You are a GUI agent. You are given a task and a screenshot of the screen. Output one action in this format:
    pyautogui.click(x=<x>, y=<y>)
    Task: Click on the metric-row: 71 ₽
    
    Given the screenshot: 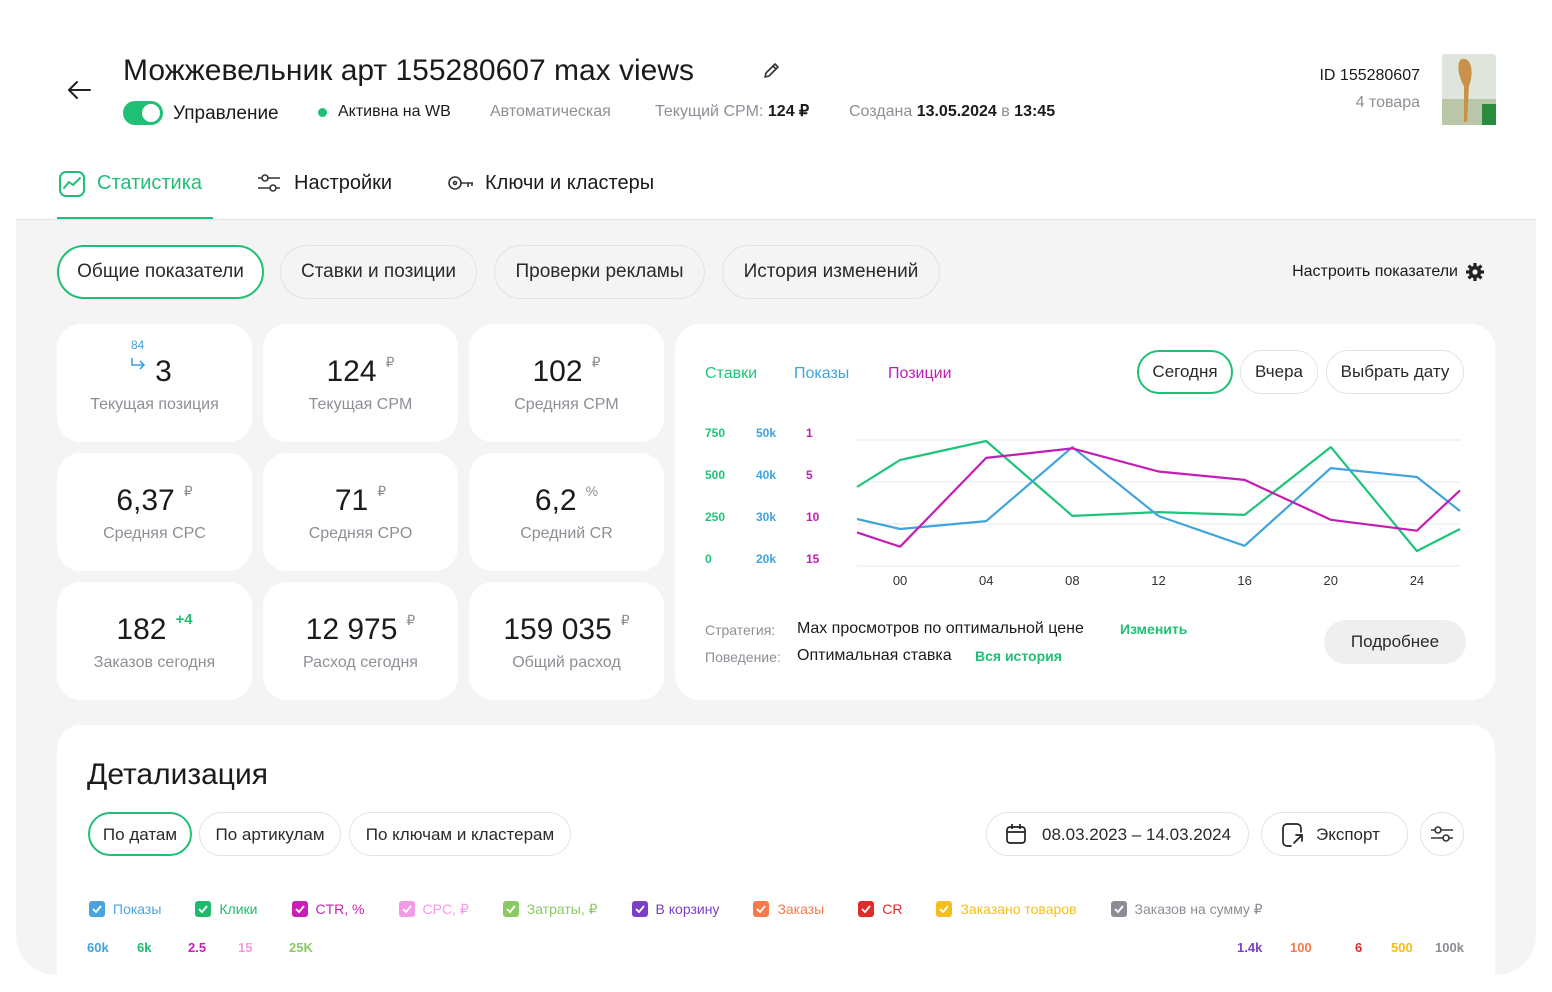 What is the action you would take?
    pyautogui.click(x=360, y=500)
    